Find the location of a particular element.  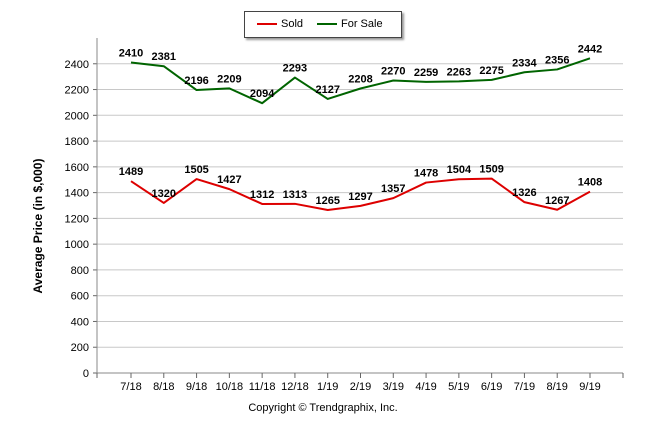

legend-label-sold: Sold is located at coordinates (292, 24).